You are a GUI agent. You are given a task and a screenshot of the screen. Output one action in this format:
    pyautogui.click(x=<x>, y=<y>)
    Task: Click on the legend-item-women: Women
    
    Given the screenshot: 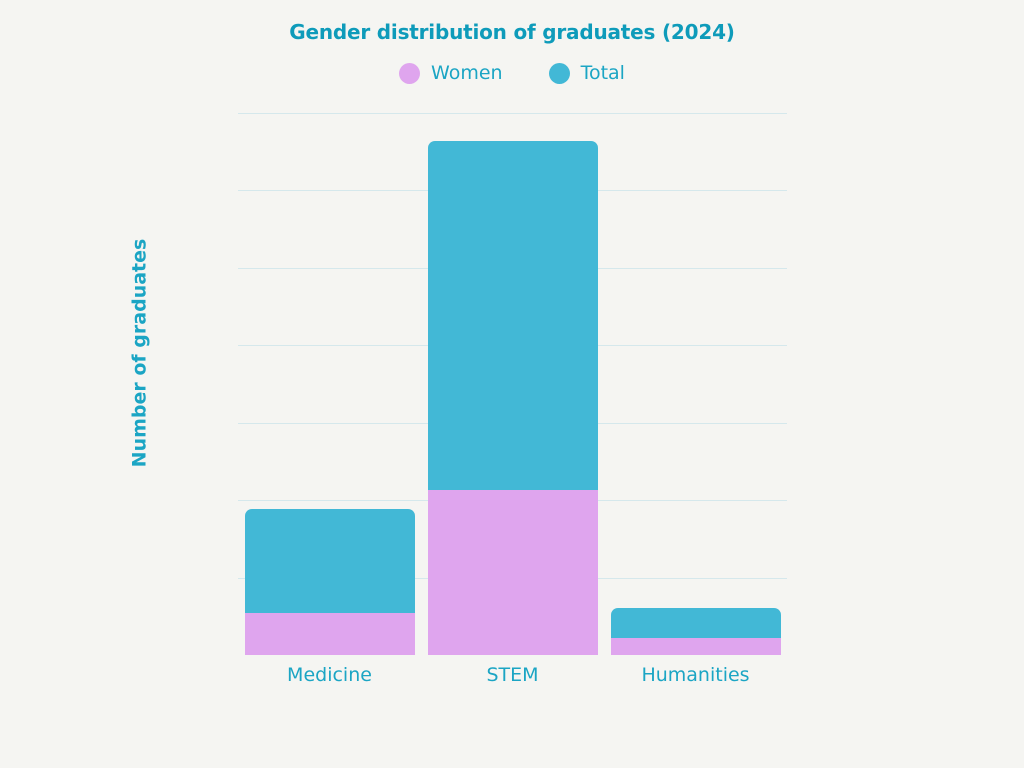 What is the action you would take?
    pyautogui.click(x=451, y=73)
    